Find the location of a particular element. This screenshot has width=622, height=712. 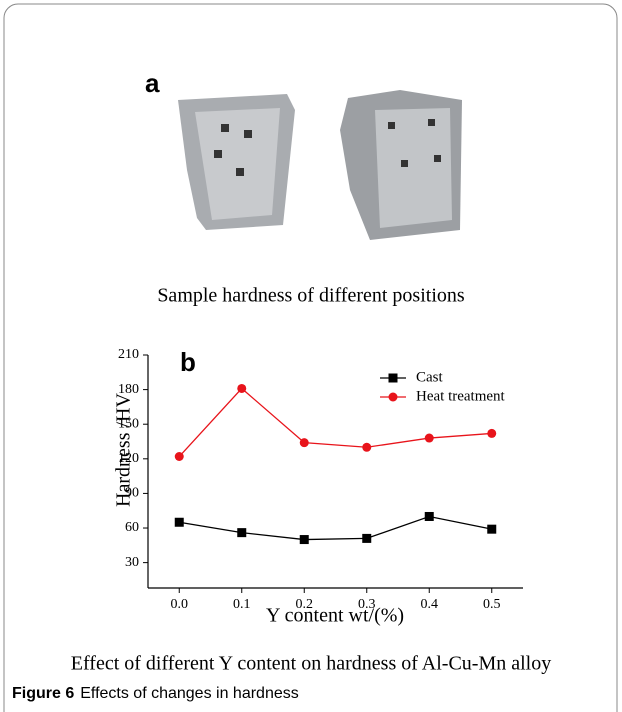

figure-caption: Figure 6 Effects of changes in hardness is located at coordinates (155, 693).